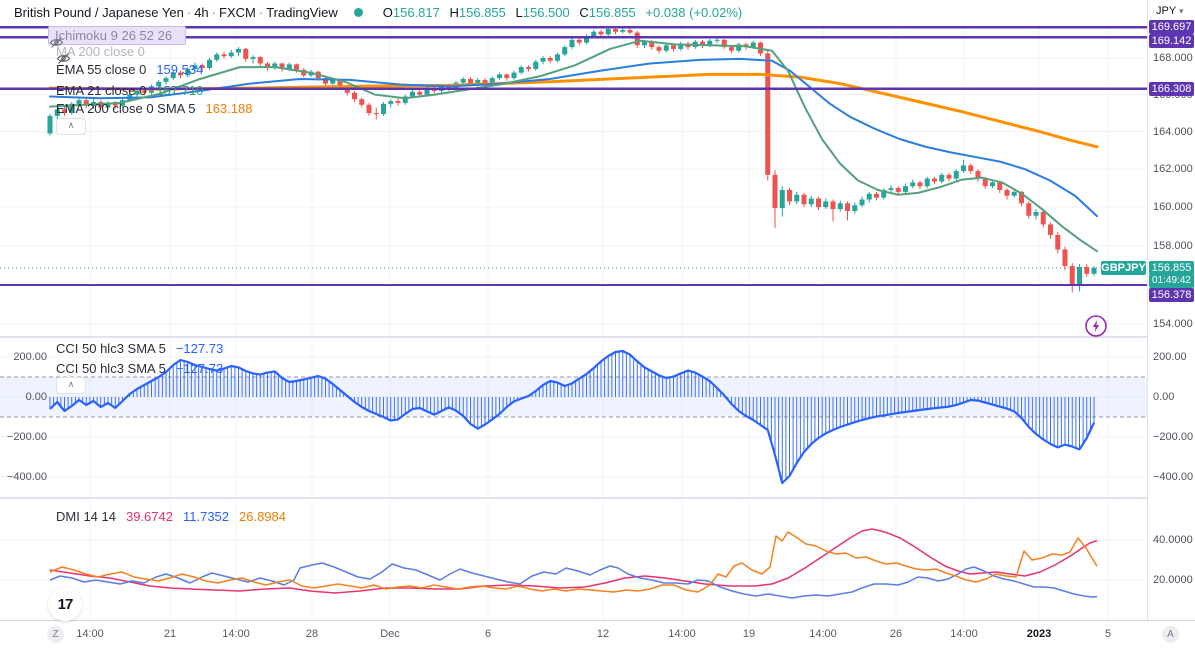 The height and width of the screenshot is (648, 1195). What do you see at coordinates (312, 634) in the screenshot?
I see `time-tick-label: 28` at bounding box center [312, 634].